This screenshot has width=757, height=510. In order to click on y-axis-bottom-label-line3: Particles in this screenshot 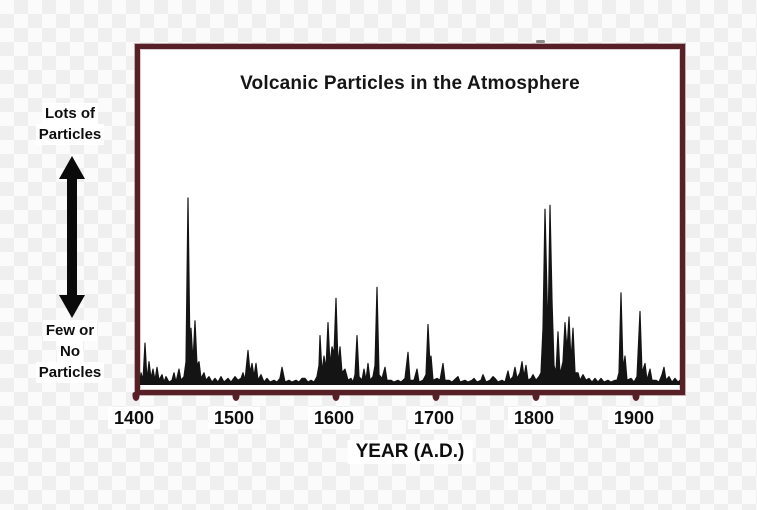, I will do `click(70, 372)`.